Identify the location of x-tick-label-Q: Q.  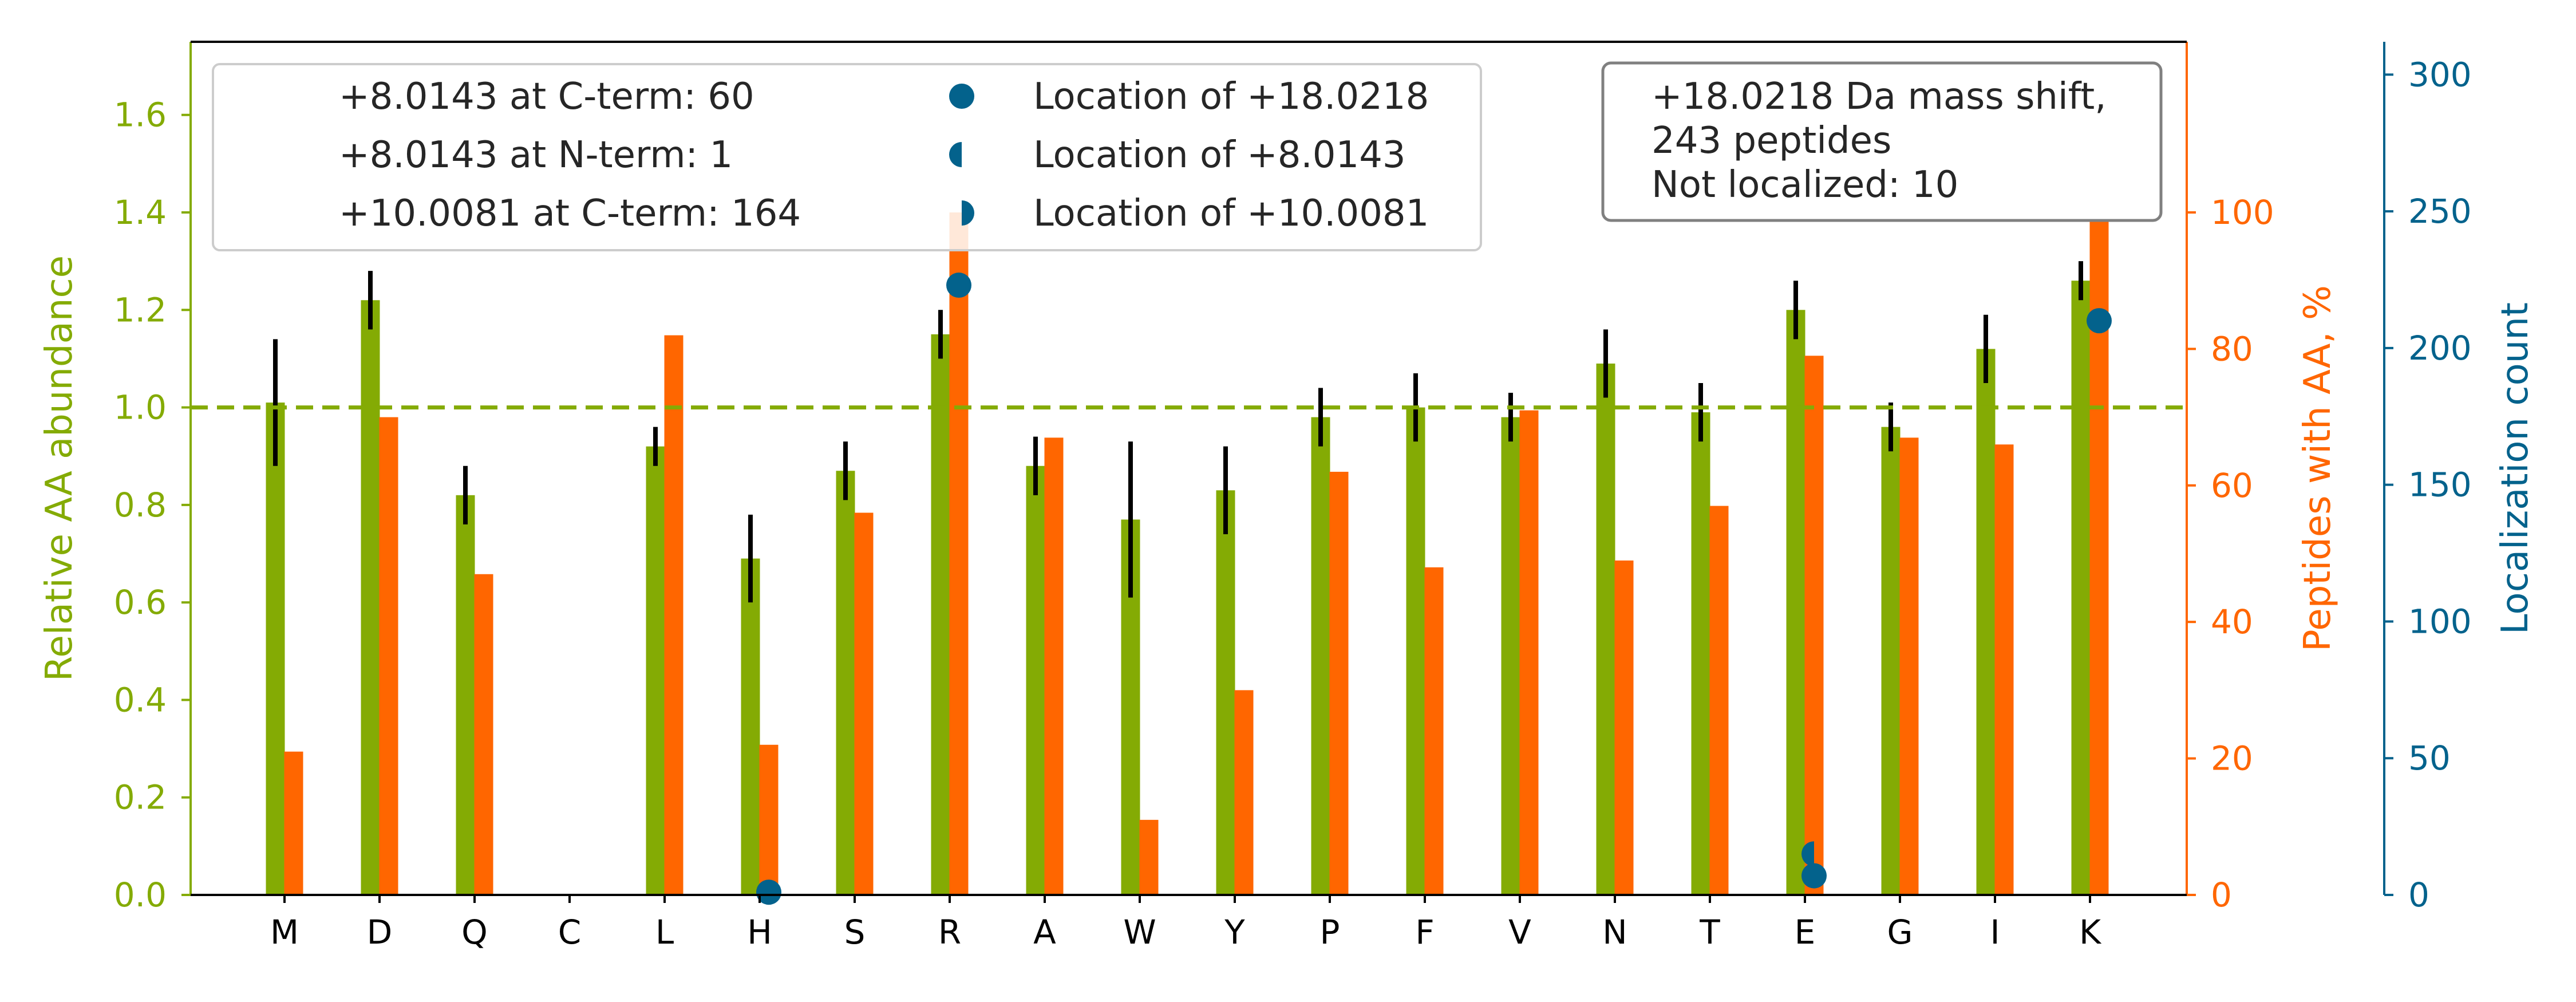
(474, 933).